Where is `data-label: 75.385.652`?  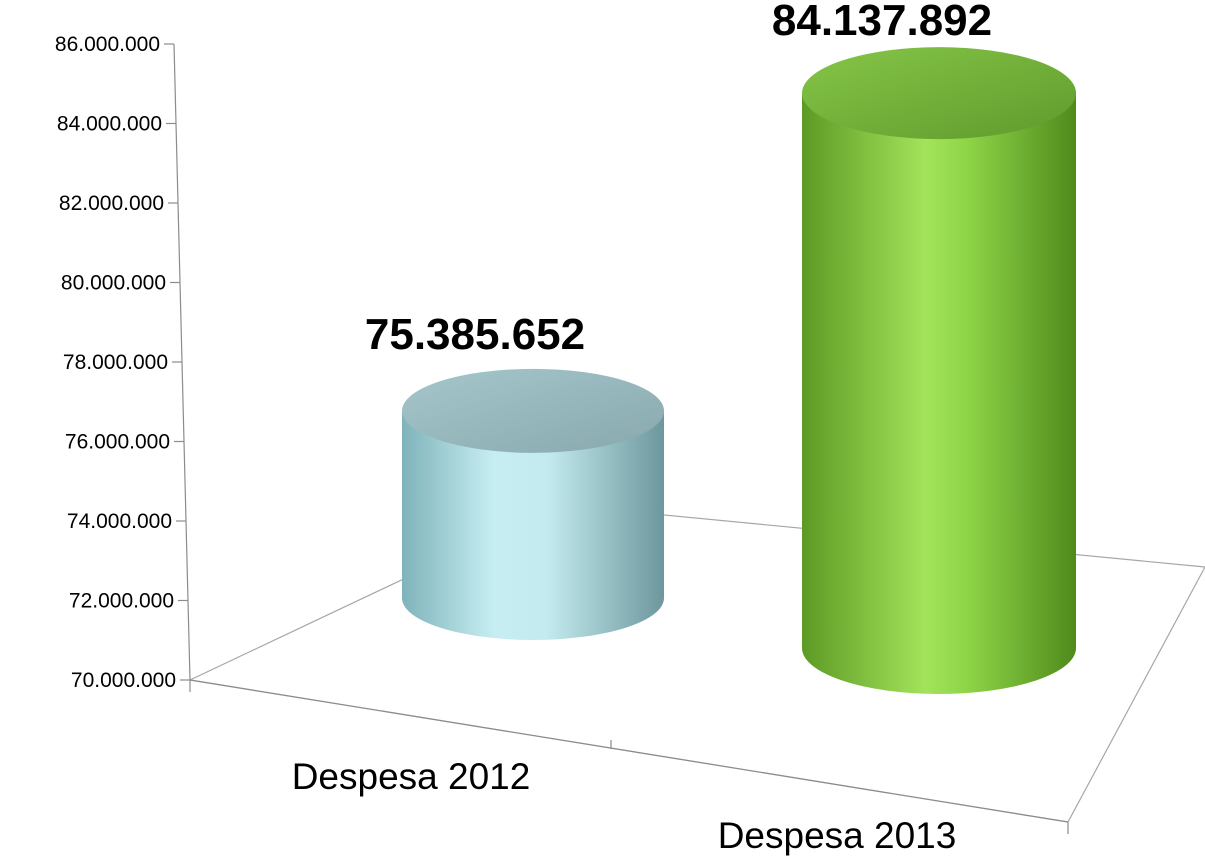
data-label: 75.385.652 is located at coordinates (475, 334).